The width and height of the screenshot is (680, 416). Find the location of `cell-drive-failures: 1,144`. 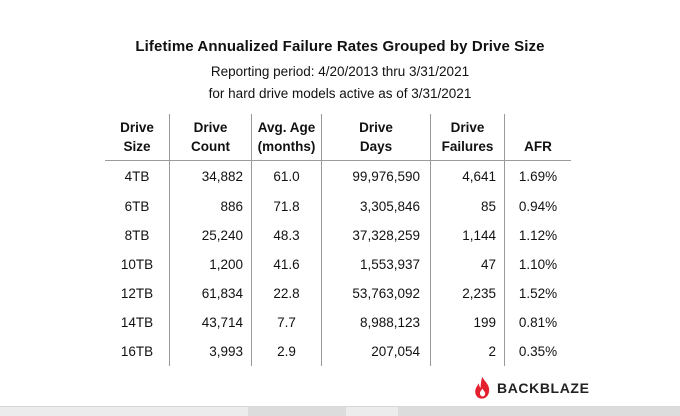

cell-drive-failures: 1,144 is located at coordinates (467, 235).